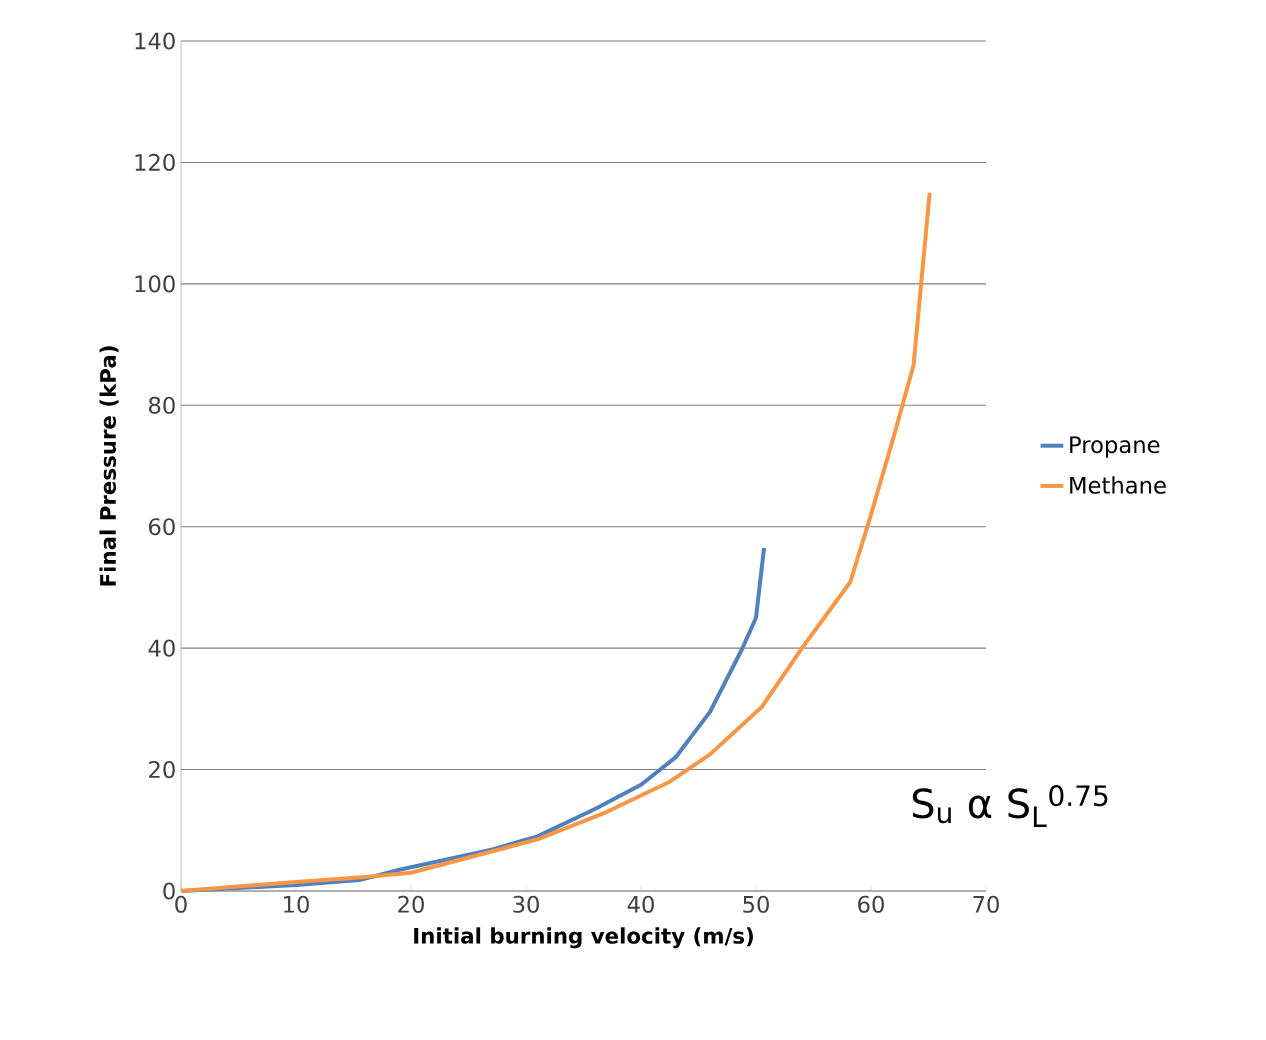  I want to click on x-tick-label: 70, so click(986, 904).